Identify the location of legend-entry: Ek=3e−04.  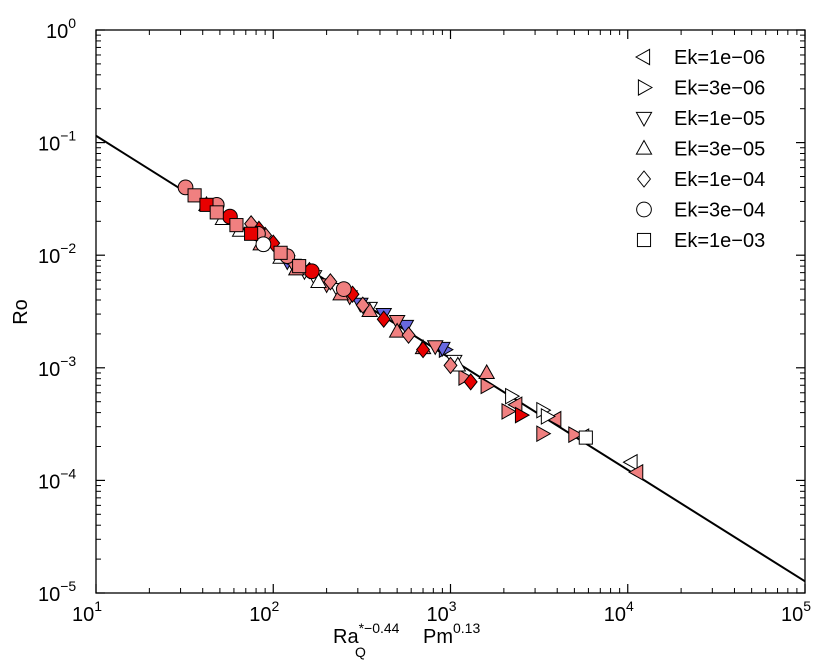
(700, 211).